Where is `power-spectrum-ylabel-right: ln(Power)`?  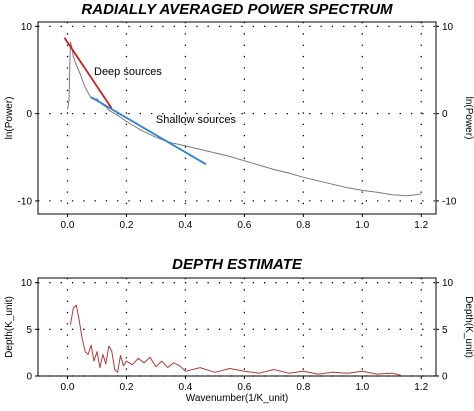 power-spectrum-ylabel-right: ln(Power) is located at coordinates (468, 118).